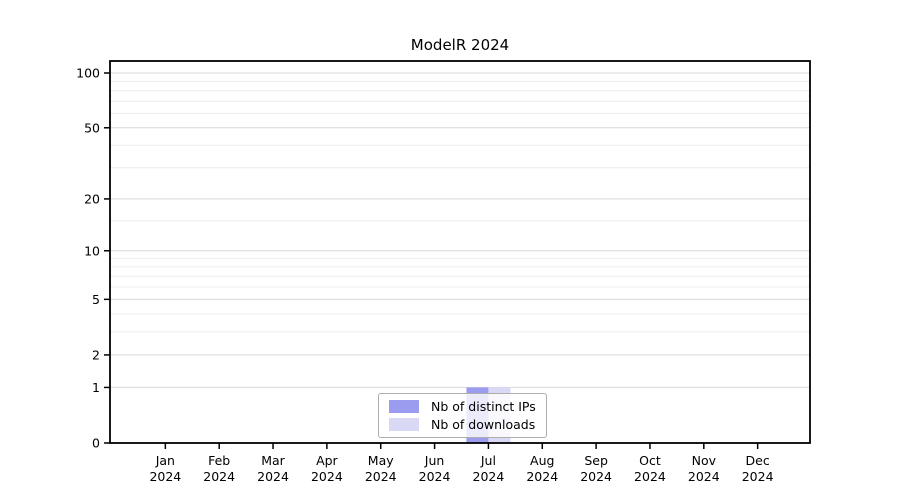 The height and width of the screenshot is (500, 900). I want to click on y-tick-label: 10, so click(92, 250).